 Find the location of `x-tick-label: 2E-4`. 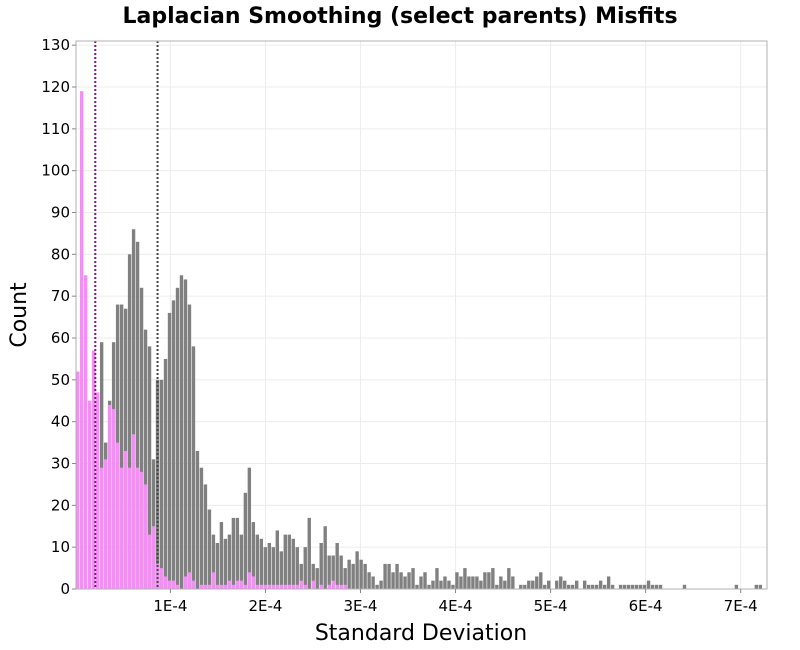

x-tick-label: 2E-4 is located at coordinates (265, 606).